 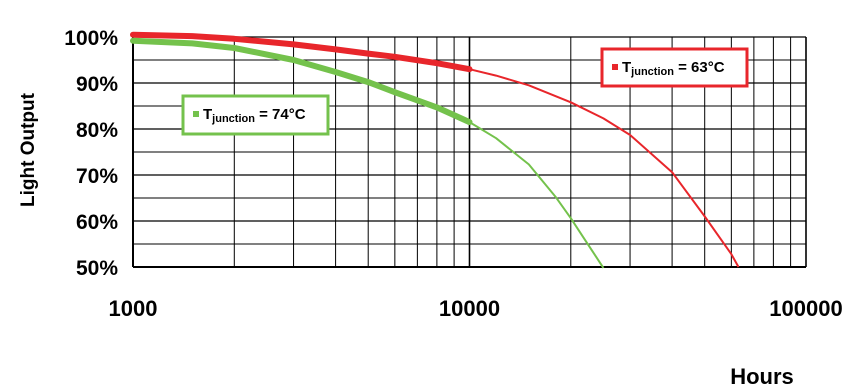 I want to click on legend-74c-sub: junction, so click(x=233, y=119).